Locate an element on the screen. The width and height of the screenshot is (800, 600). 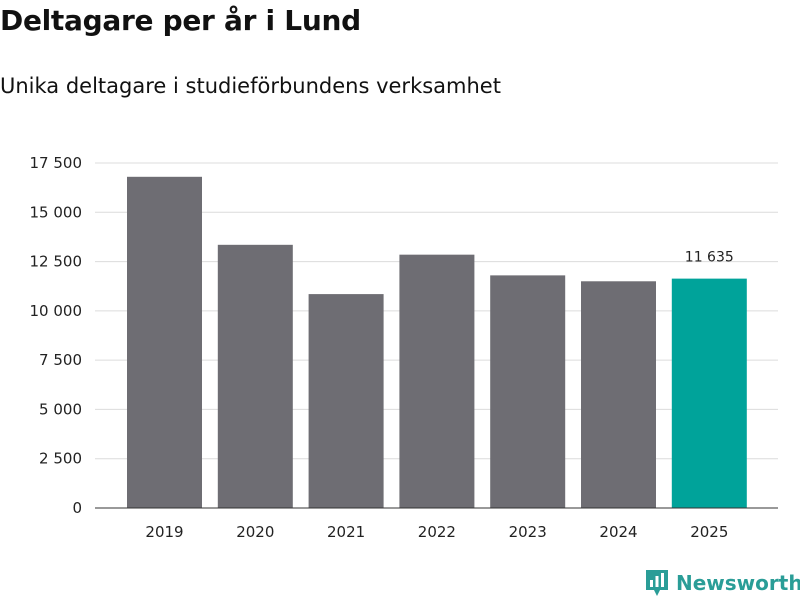
bar-2021 is located at coordinates (346, 401).